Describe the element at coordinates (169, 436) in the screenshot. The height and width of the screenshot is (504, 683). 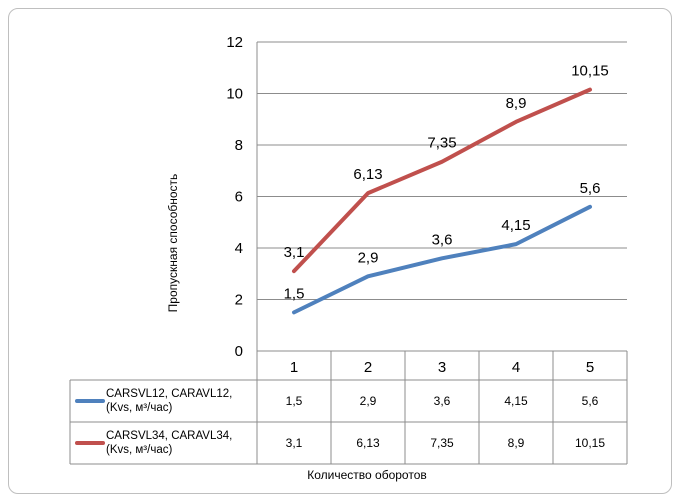
I see `legend-label: CARSVL34, CARAVL34,` at that location.